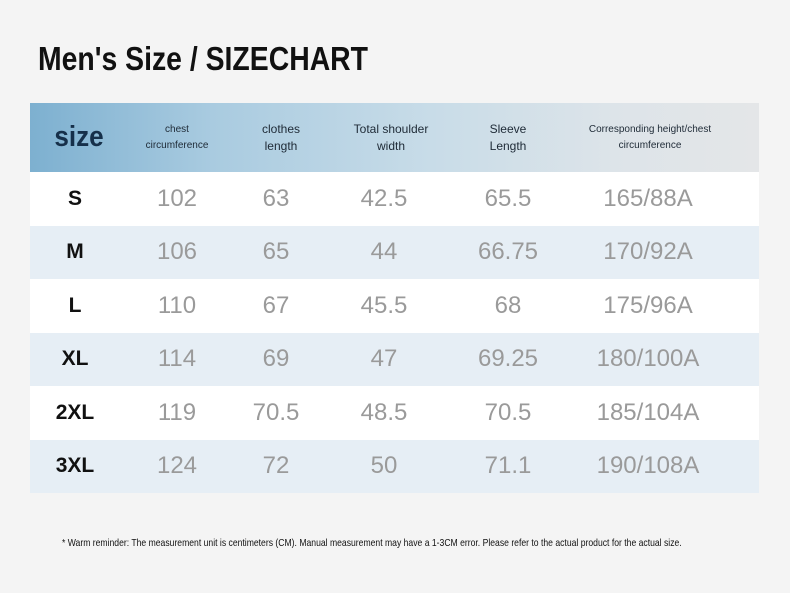 This screenshot has height=593, width=790. Describe the element at coordinates (75, 305) in the screenshot. I see `cell-size: L` at that location.